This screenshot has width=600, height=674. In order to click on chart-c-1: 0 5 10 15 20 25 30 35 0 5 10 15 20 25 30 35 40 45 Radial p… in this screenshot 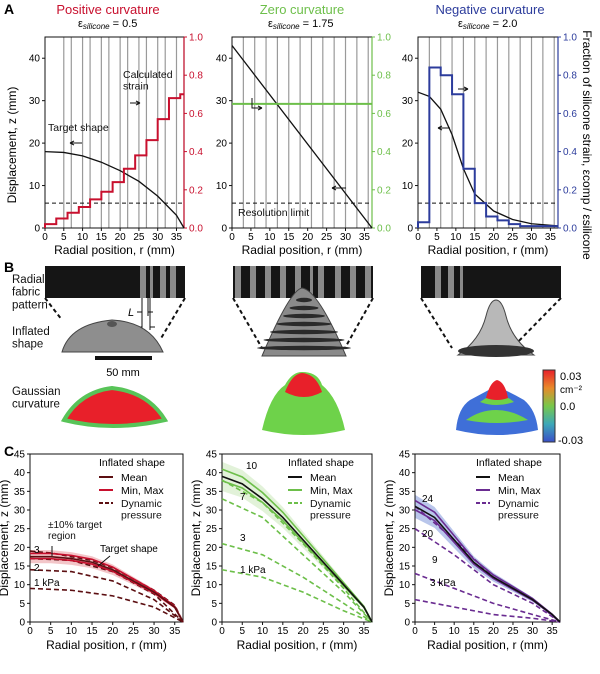, I will do `click(281, 551)`.